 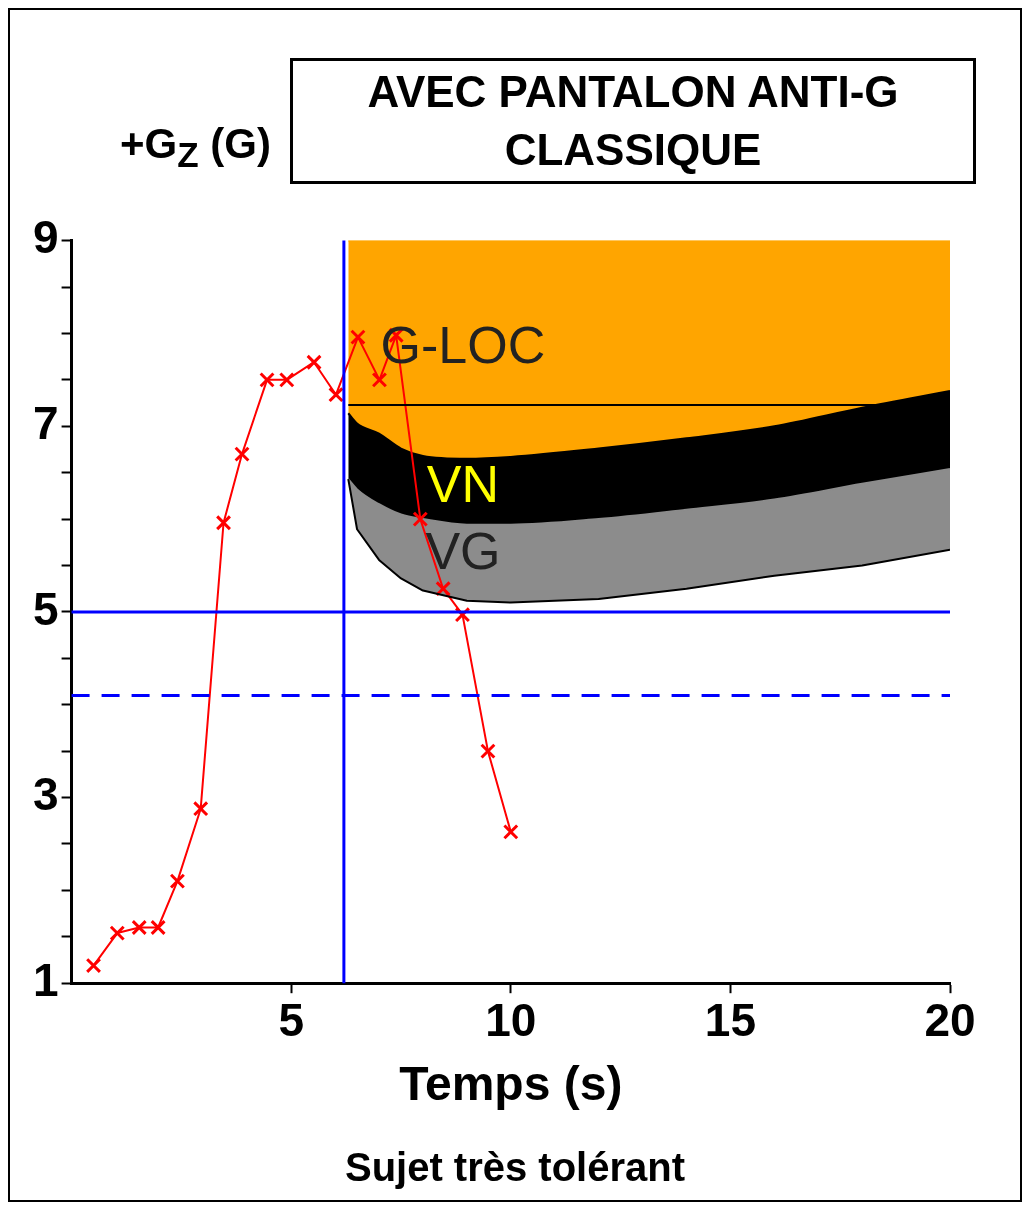 I want to click on y-tick-label: 5, so click(x=45, y=608).